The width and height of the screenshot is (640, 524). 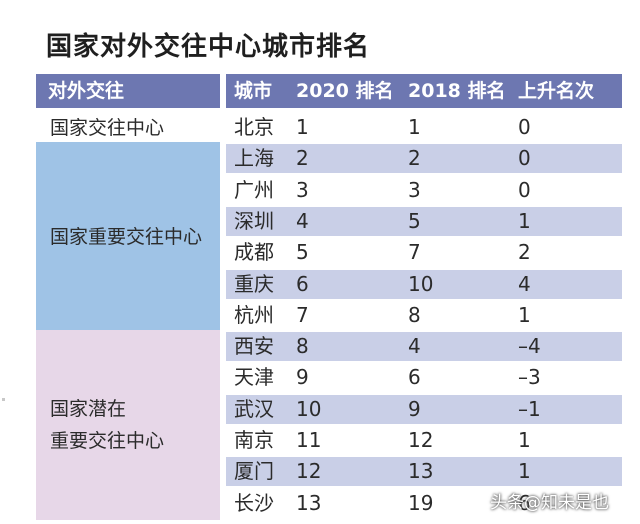 I want to click on rise-cell: –4, so click(x=529, y=346).